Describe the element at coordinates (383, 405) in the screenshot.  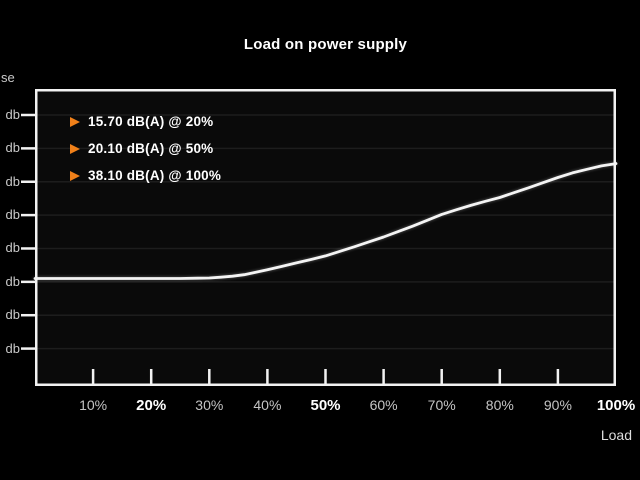
I see `x-tick-label: 60%` at that location.